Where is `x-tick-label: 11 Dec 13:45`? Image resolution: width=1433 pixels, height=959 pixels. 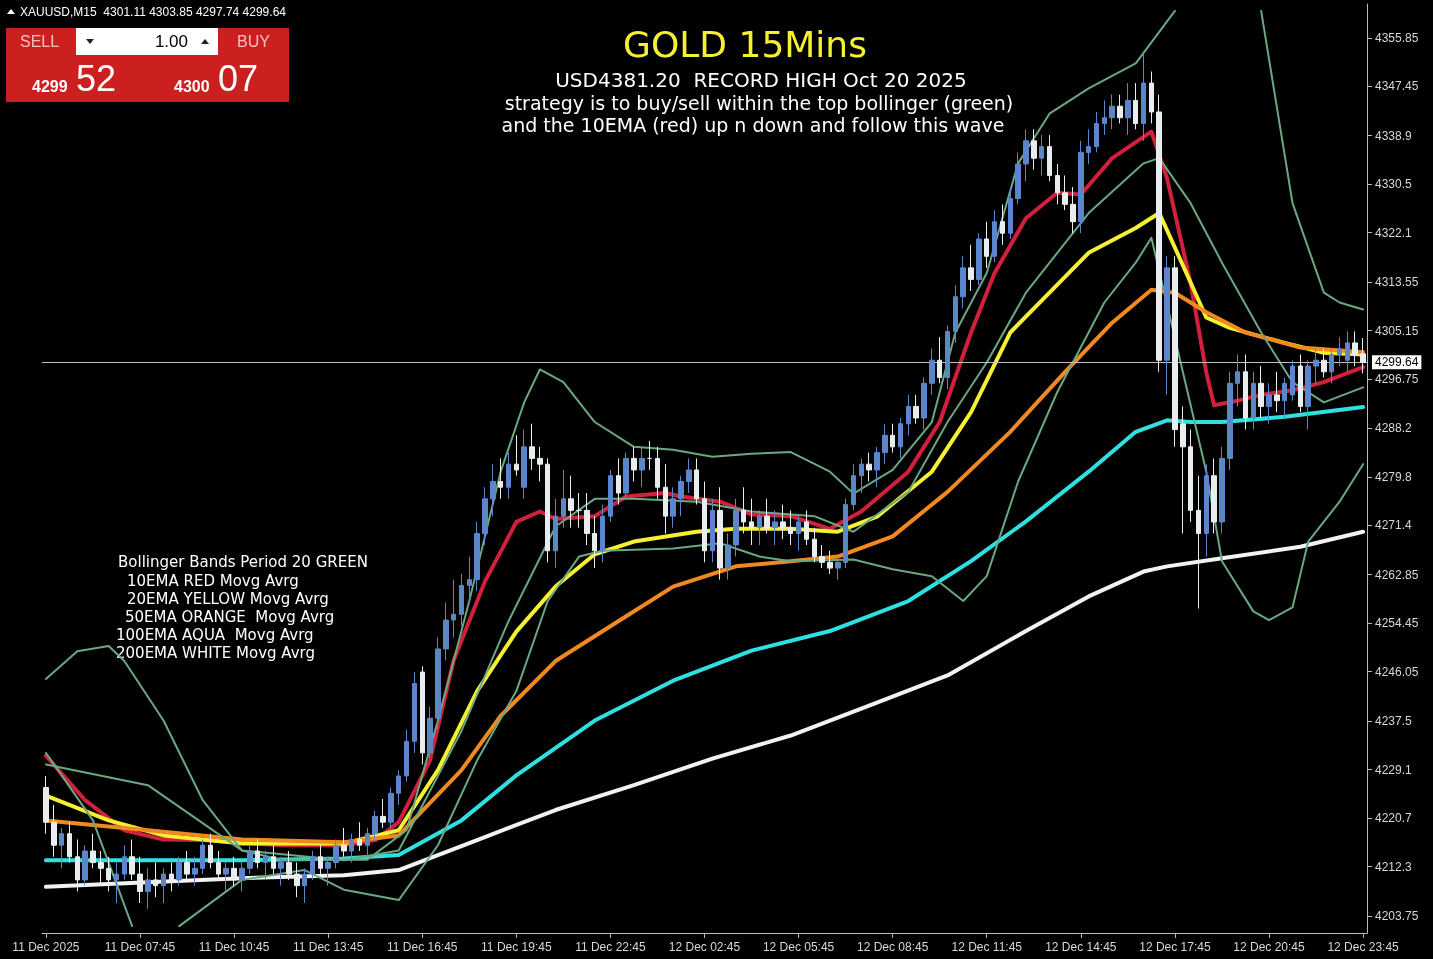
x-tick-label: 11 Dec 13:45 is located at coordinates (328, 947).